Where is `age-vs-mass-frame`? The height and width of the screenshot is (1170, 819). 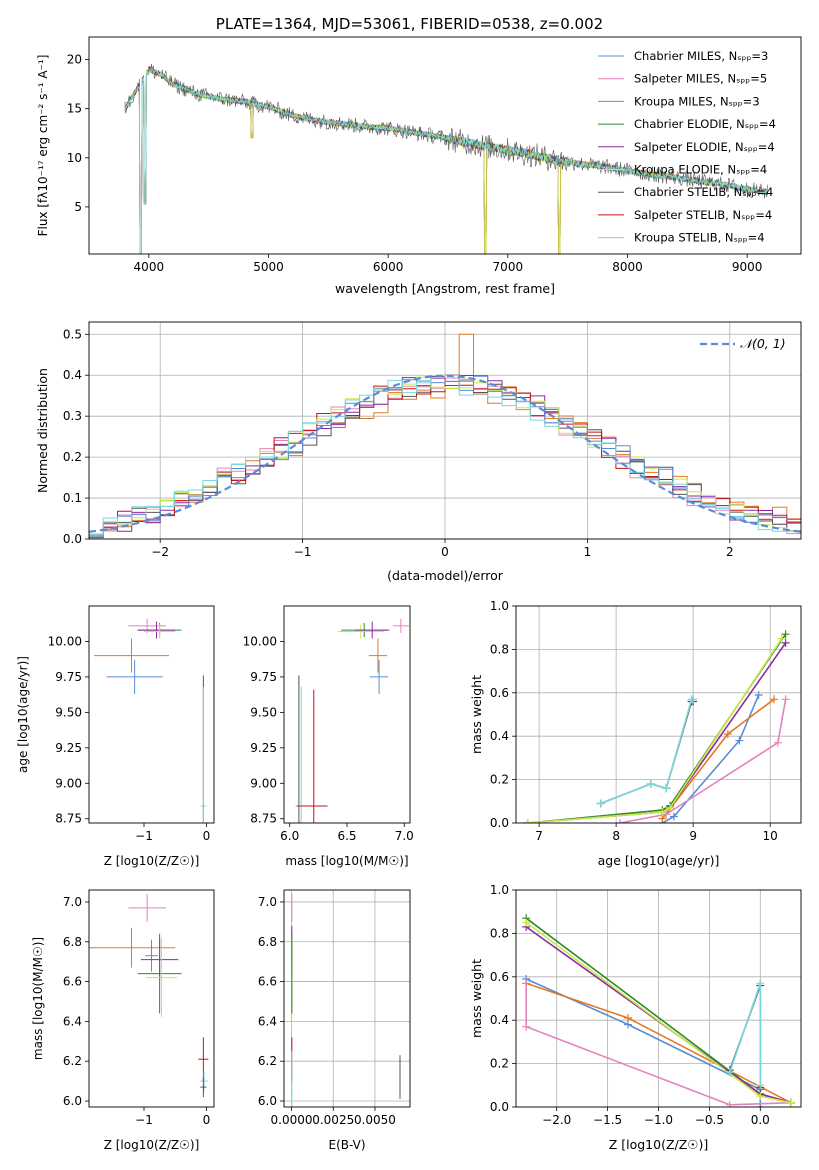 age-vs-mass-frame is located at coordinates (347, 714).